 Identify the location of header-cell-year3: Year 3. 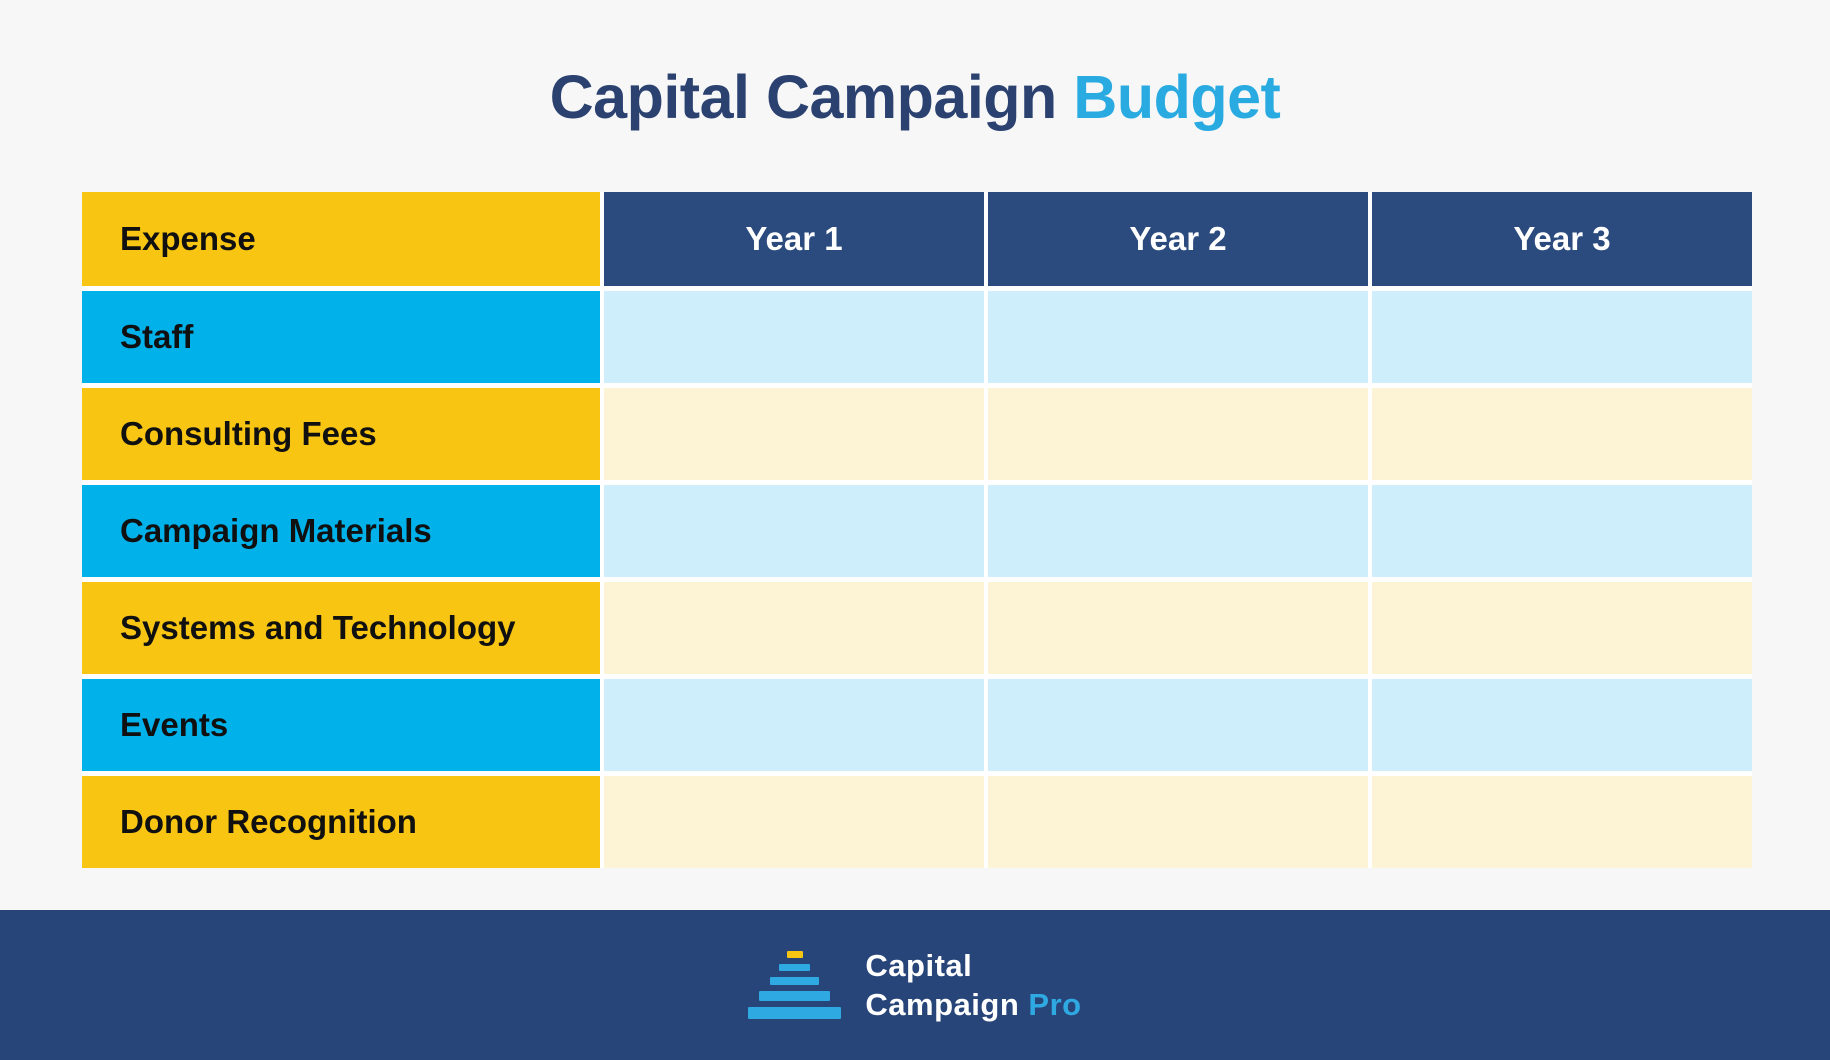
(1562, 239).